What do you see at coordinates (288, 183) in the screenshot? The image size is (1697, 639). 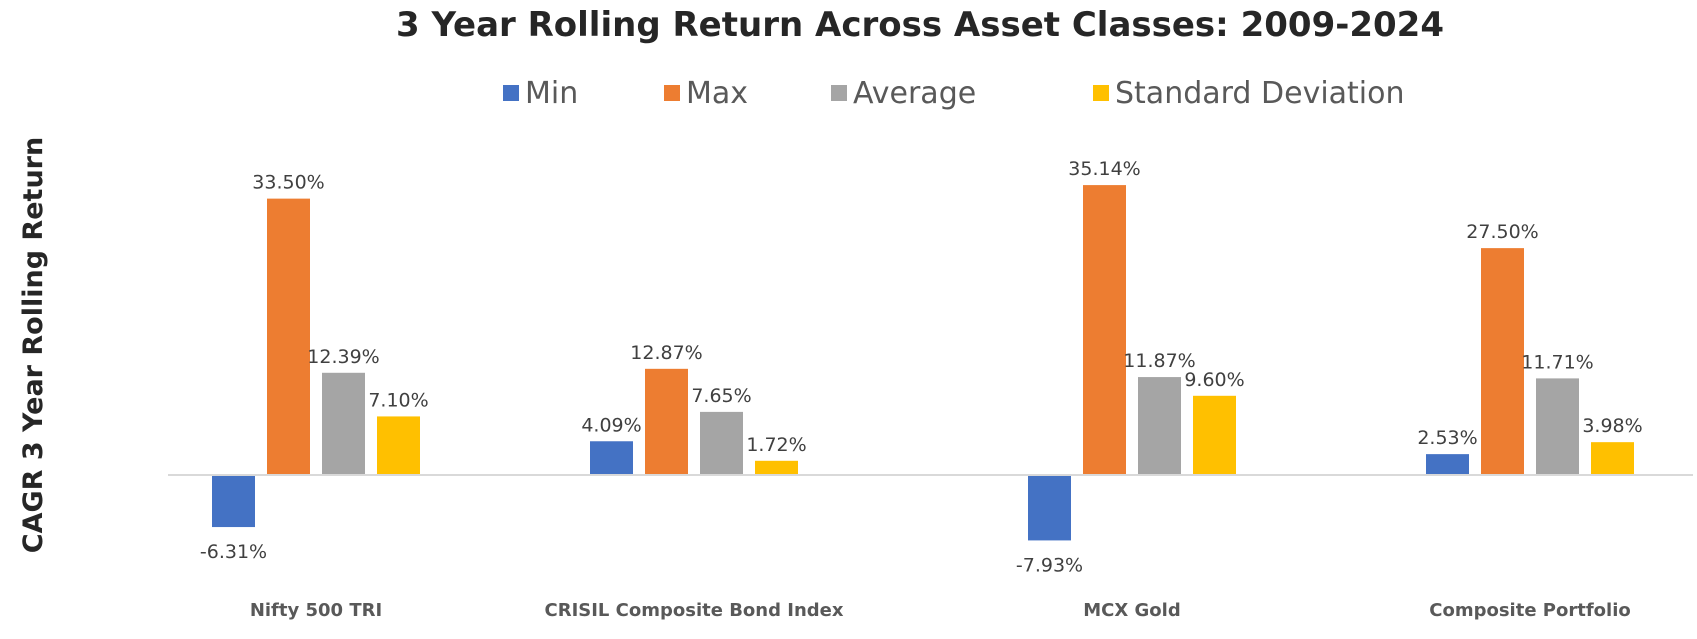 I see `data-label-1-0: 33.50%` at bounding box center [288, 183].